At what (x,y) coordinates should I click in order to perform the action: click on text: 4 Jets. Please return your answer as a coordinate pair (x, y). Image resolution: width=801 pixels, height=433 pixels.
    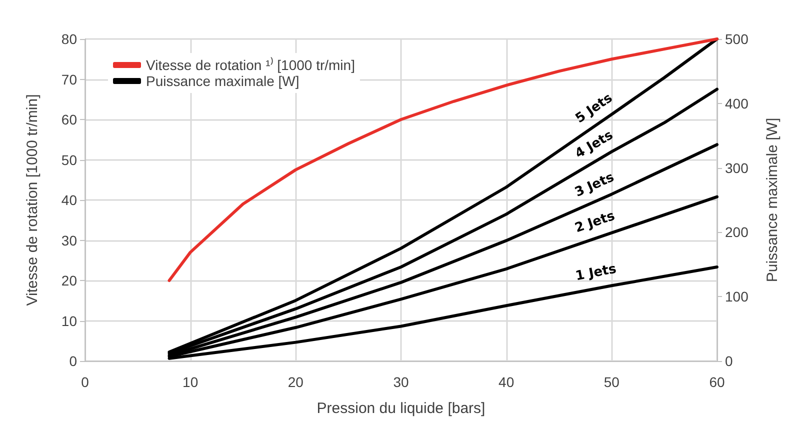
    Looking at the image, I should click on (594, 145).